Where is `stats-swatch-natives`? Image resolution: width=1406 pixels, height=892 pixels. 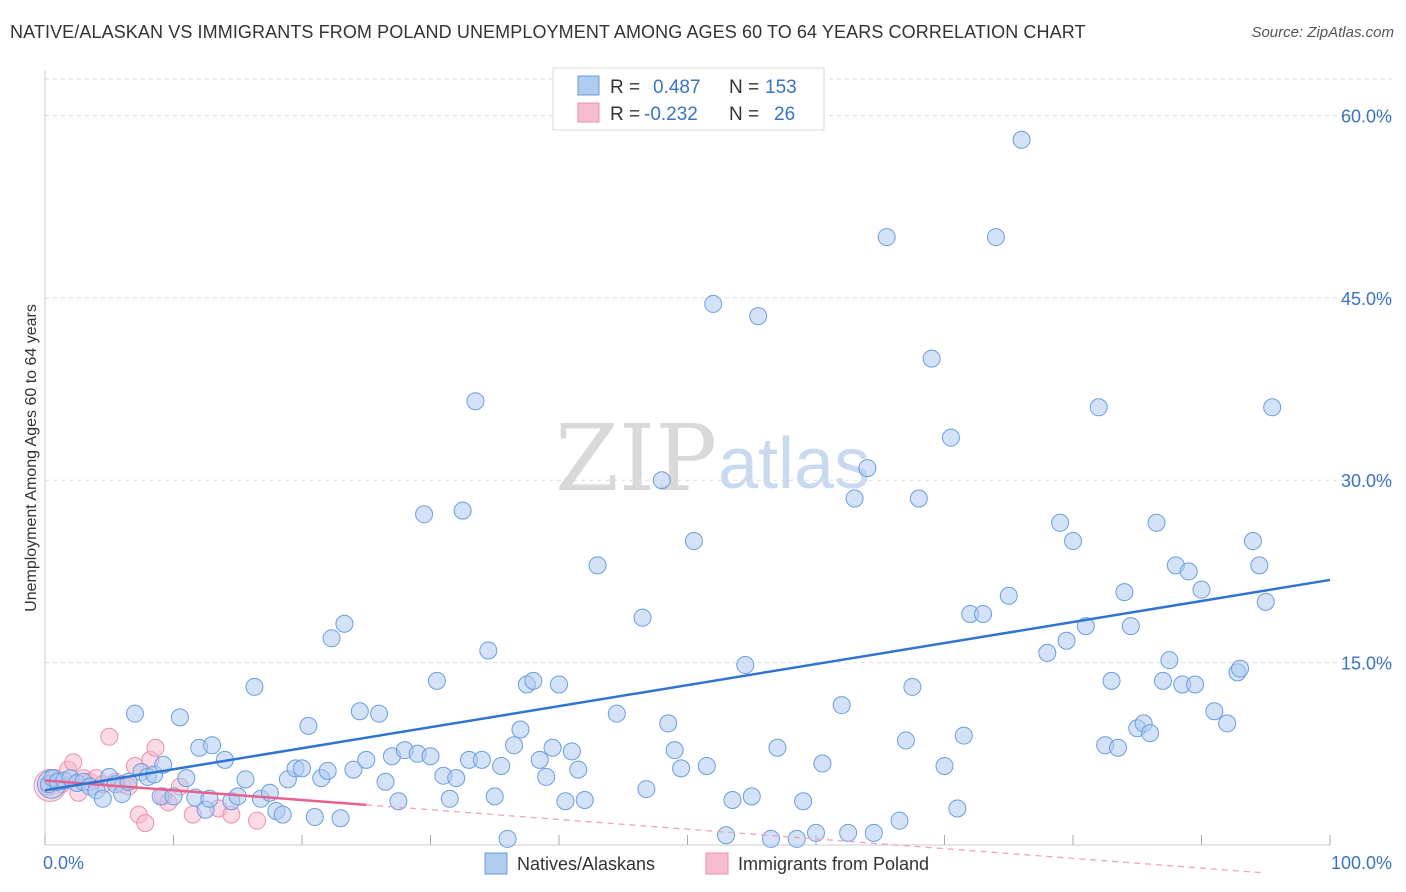 stats-swatch-natives is located at coordinates (588, 85).